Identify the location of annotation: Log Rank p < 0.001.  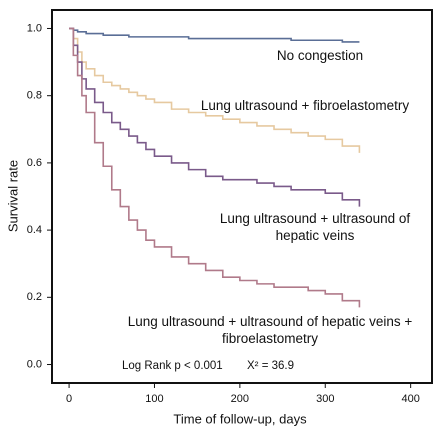
(172, 366).